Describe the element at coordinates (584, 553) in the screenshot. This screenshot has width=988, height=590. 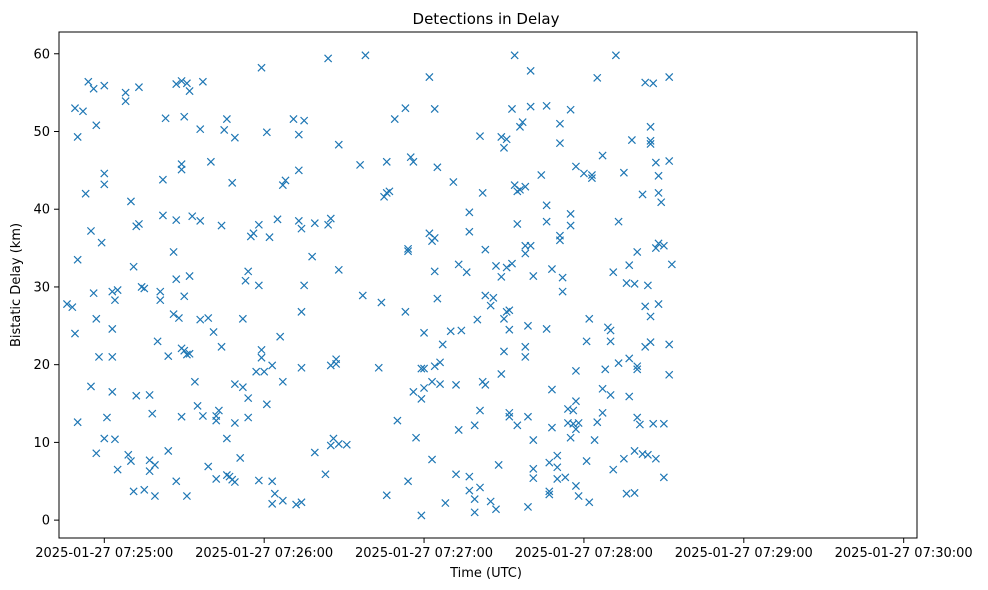
I see `x-tick-label: 2025-01-27 07:28:00` at that location.